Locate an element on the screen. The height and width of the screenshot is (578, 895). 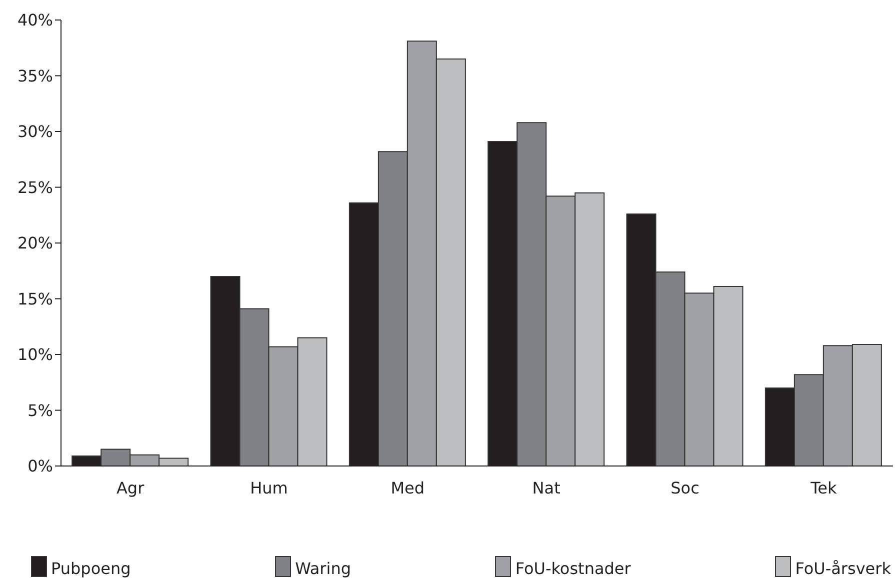
legend-label: Waring is located at coordinates (323, 568).